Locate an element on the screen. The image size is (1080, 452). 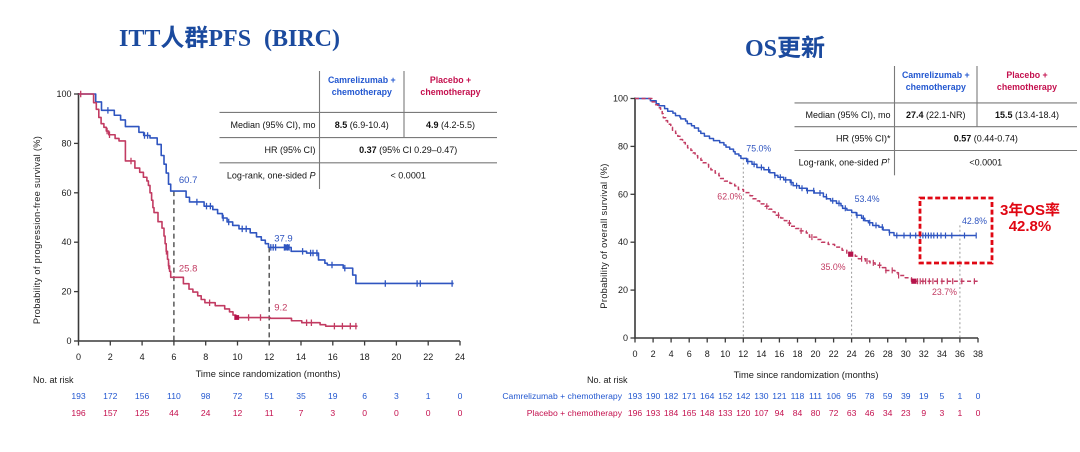
svg-text: 130 is located at coordinates (761, 396).